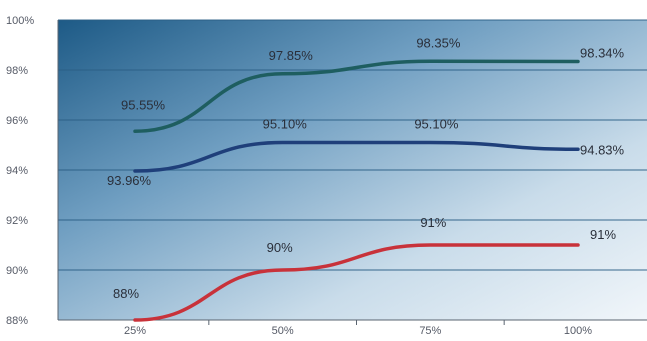 This screenshot has height=341, width=647. I want to click on data-label: 98.34%, so click(602, 53).